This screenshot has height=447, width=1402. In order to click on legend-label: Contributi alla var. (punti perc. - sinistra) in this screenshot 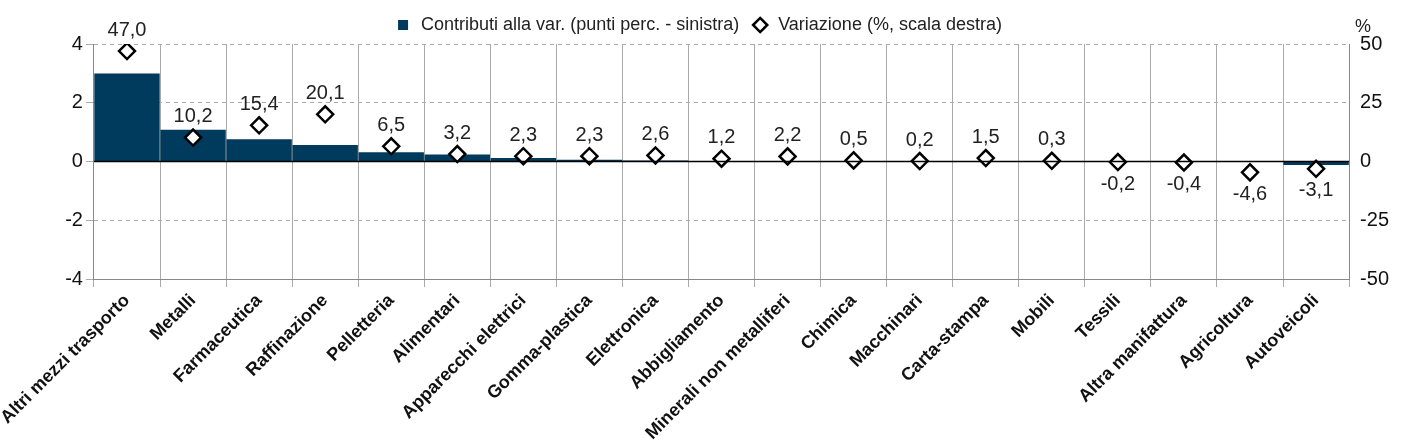, I will do `click(580, 23)`.